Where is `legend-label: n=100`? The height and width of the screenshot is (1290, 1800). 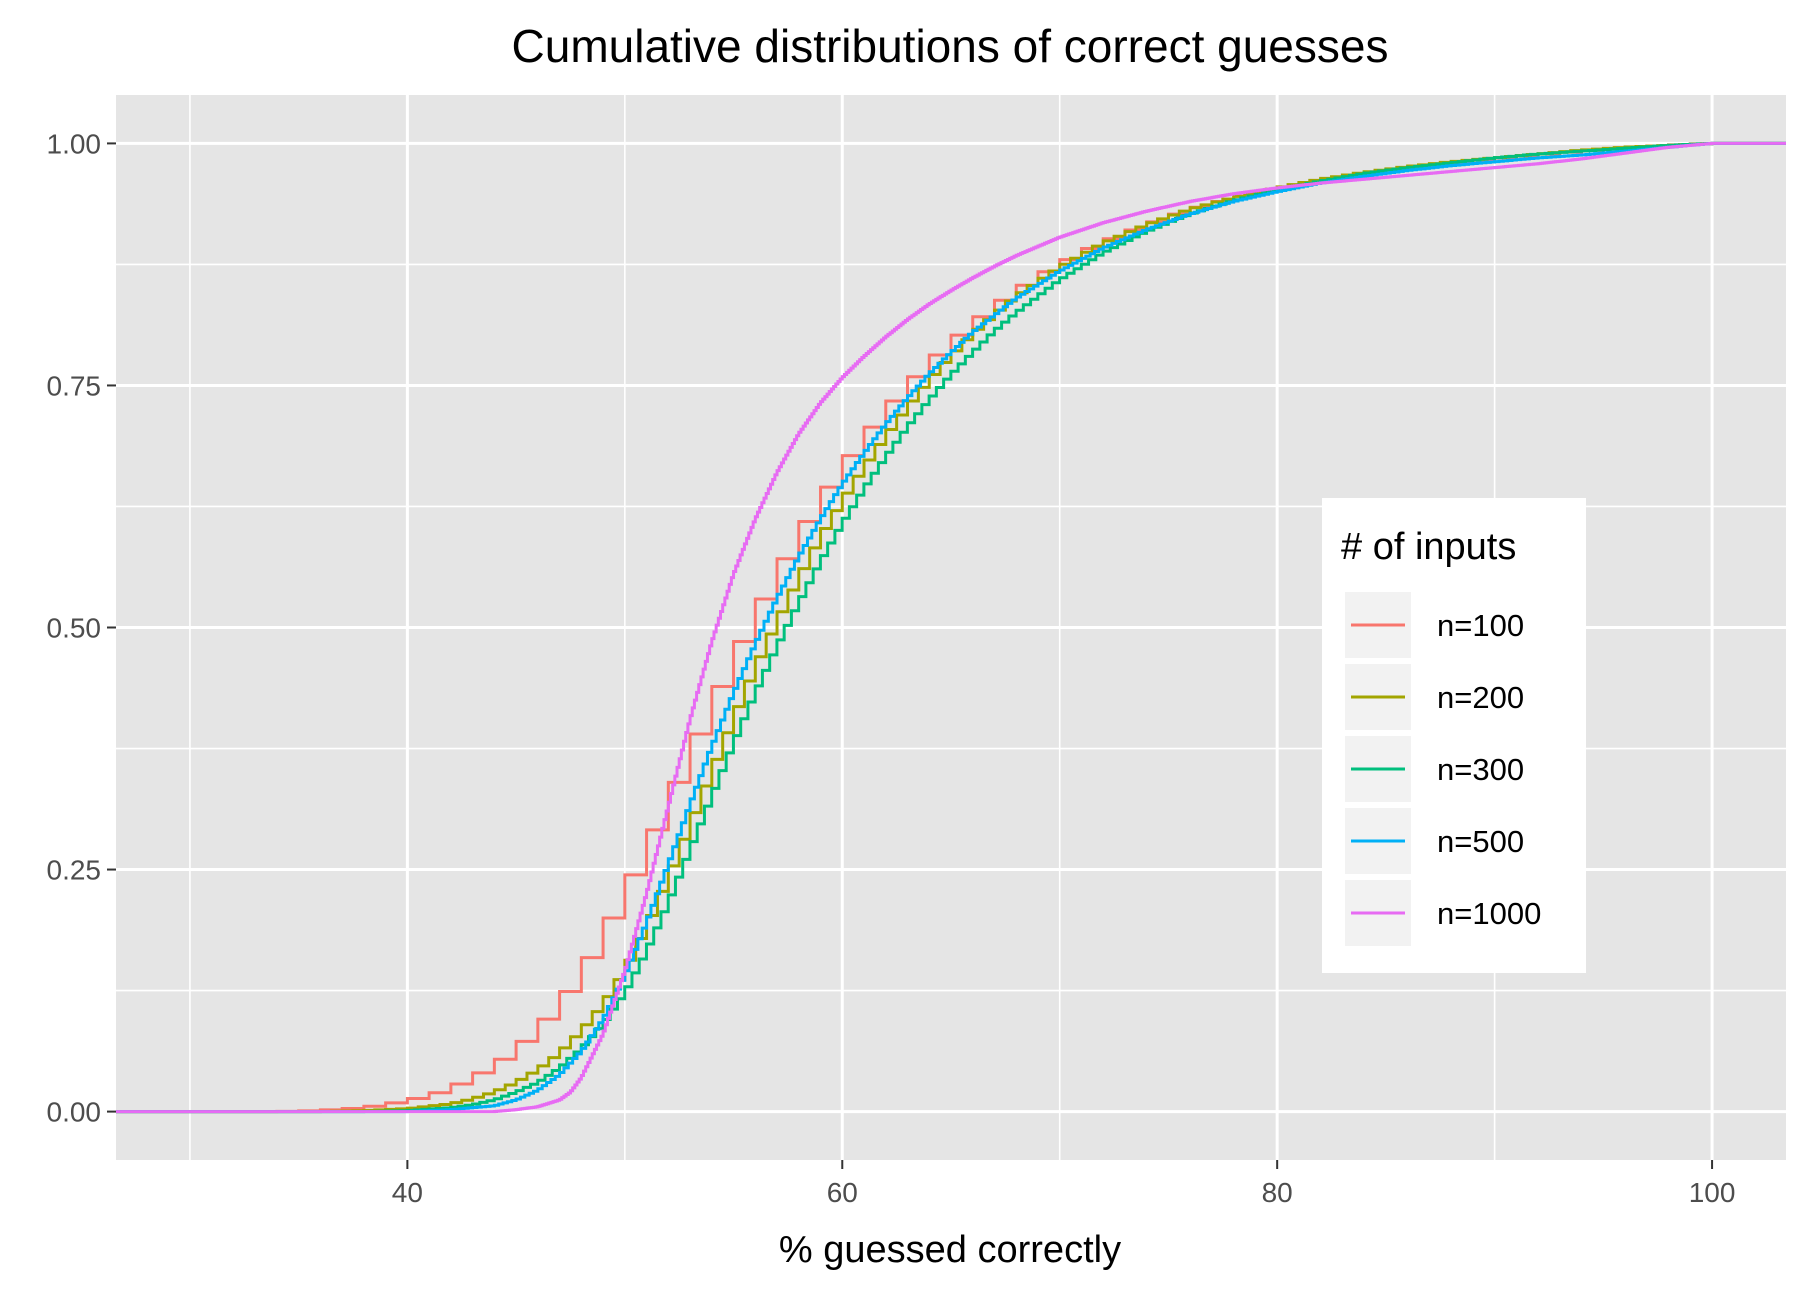
legend-label: n=100 is located at coordinates (1480, 625).